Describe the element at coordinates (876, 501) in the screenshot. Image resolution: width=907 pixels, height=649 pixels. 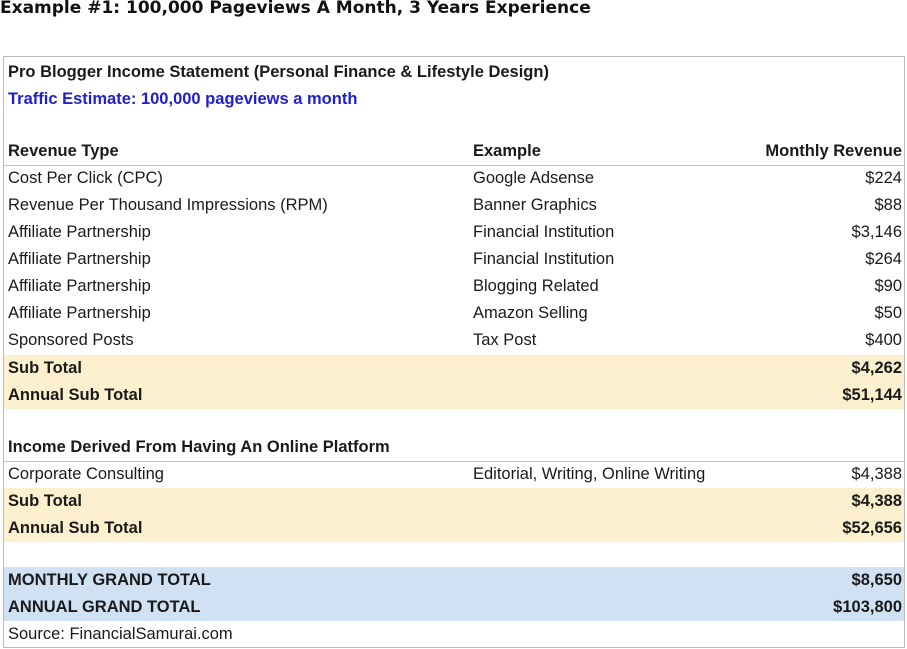
I see `subtotal-value: $4,388` at that location.